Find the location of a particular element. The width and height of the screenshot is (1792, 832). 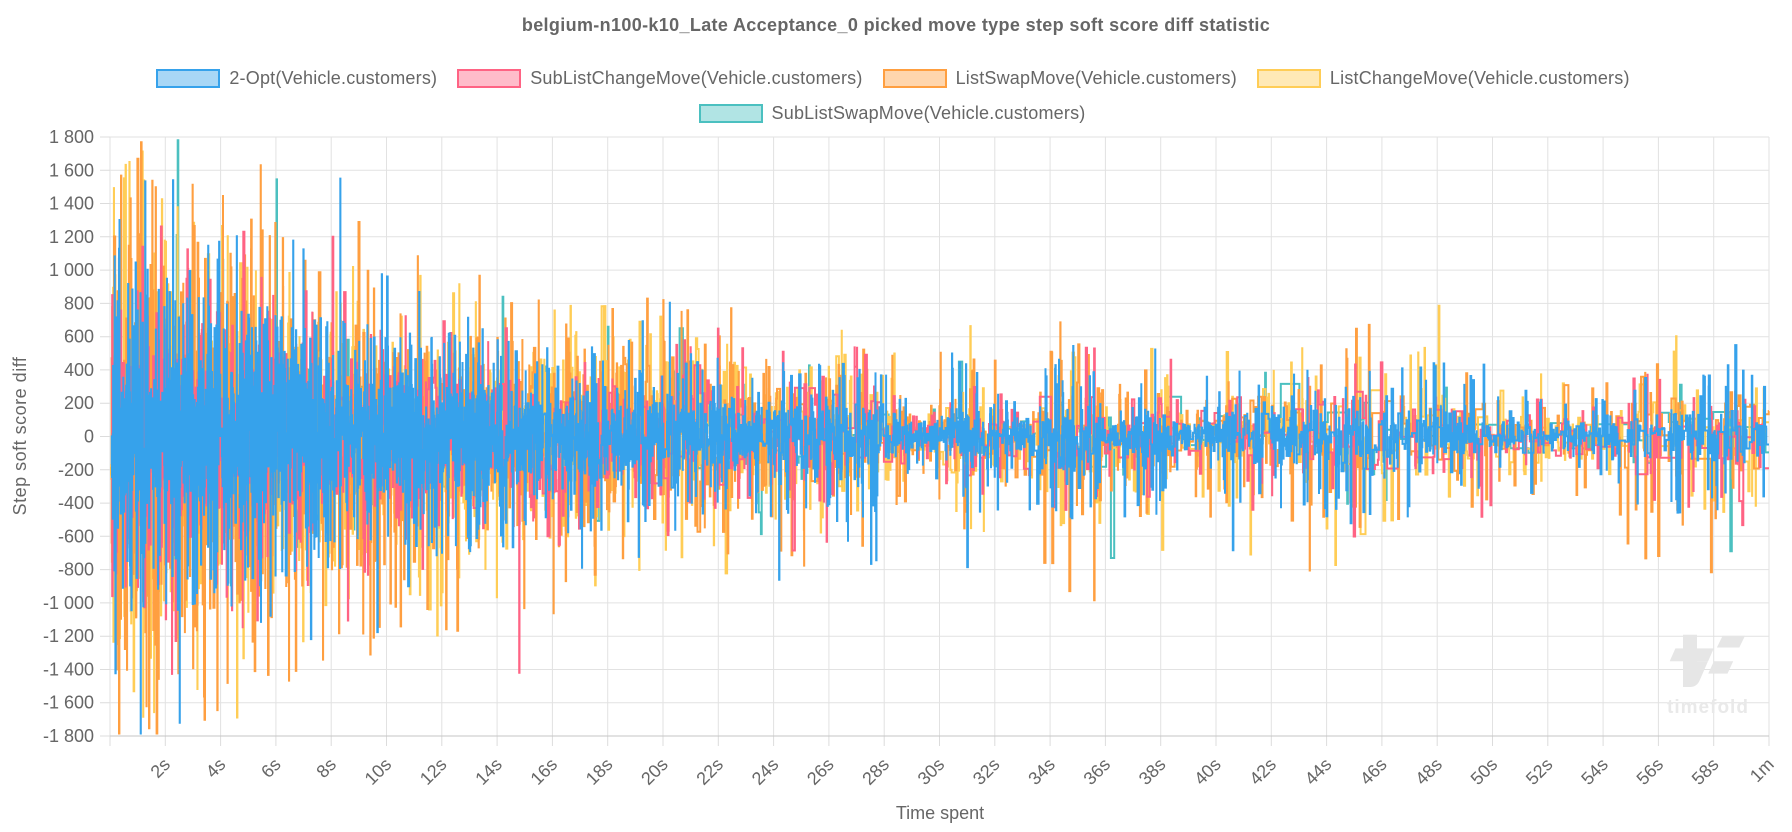

svg-text: 54s is located at coordinates (1594, 771).